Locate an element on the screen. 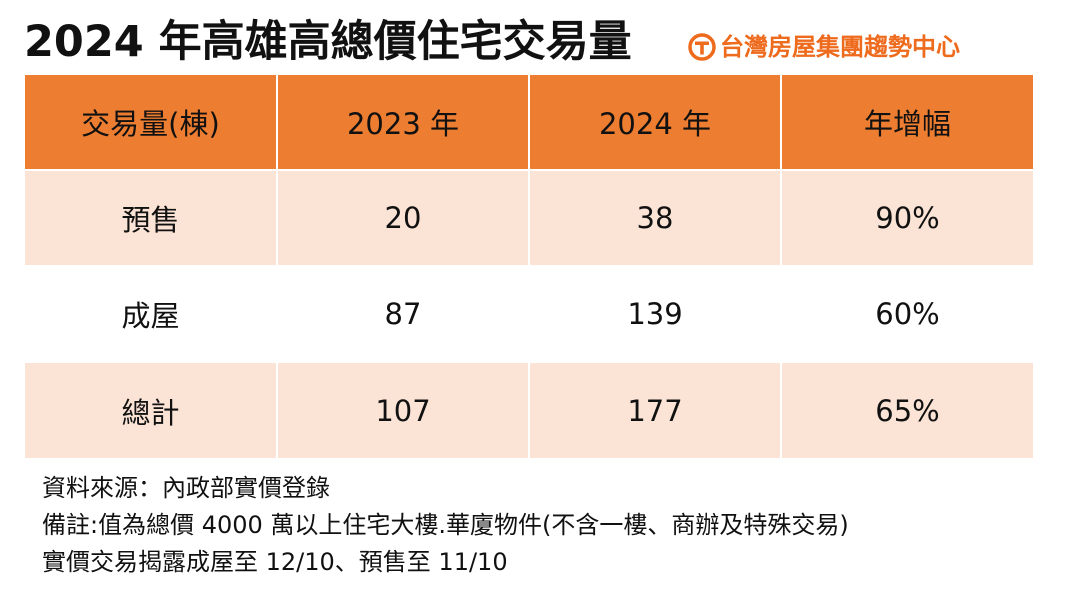 The height and width of the screenshot is (608, 1068). remark-note: 備註:值為總價 4000 萬以上住宅大樓.華廈物件(不含一樓、商辦及特殊交易) is located at coordinates (445, 525).